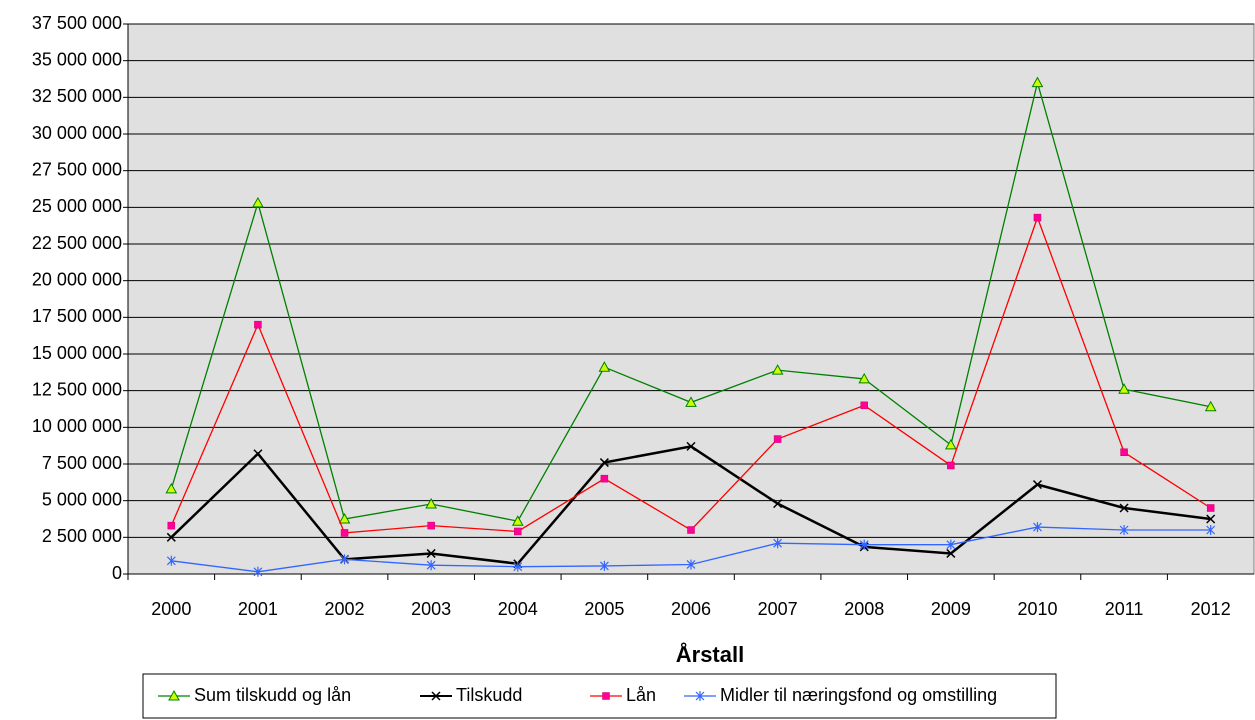 The height and width of the screenshot is (720, 1255). I want to click on y-tick-label: 22 500 000, so click(77, 243).